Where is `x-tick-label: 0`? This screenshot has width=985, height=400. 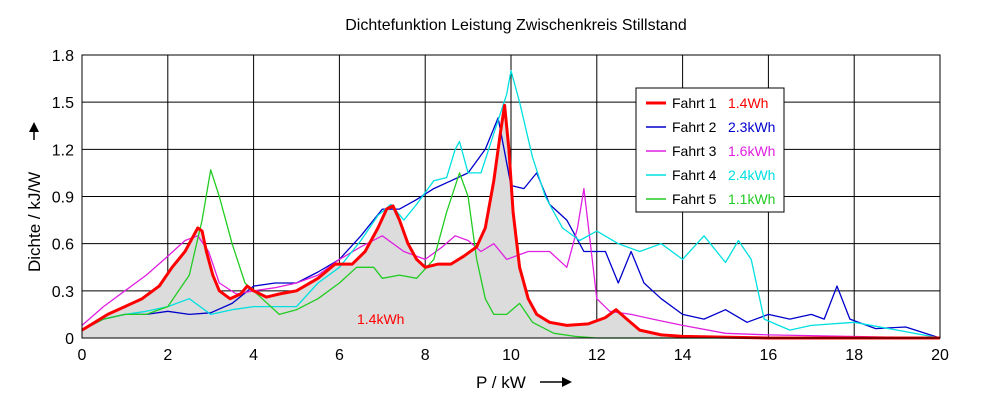 x-tick-label: 0 is located at coordinates (82, 355).